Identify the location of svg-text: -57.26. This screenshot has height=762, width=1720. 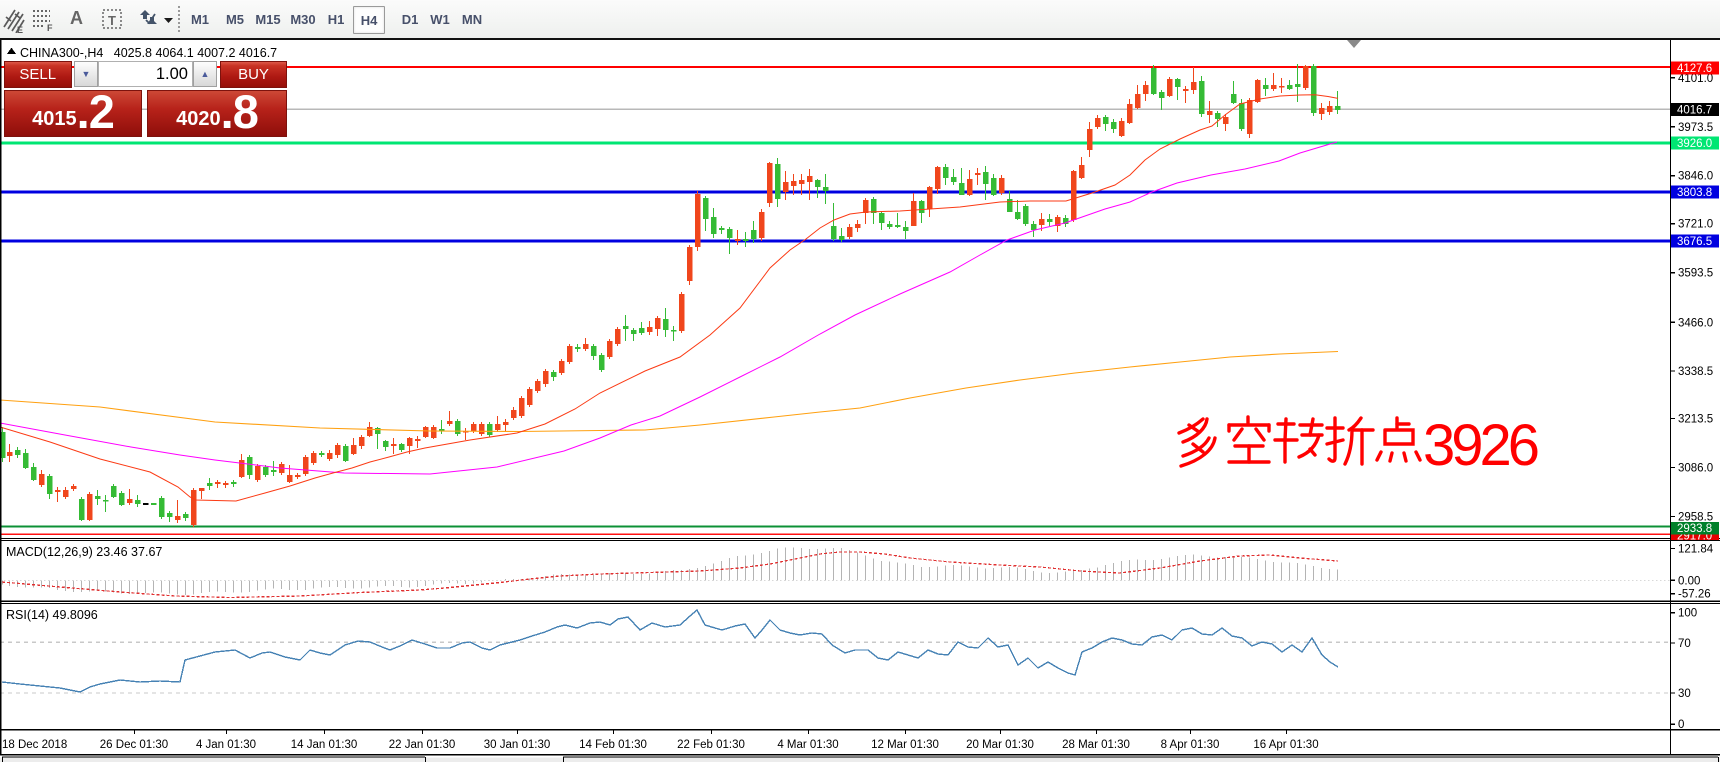
(1694, 595).